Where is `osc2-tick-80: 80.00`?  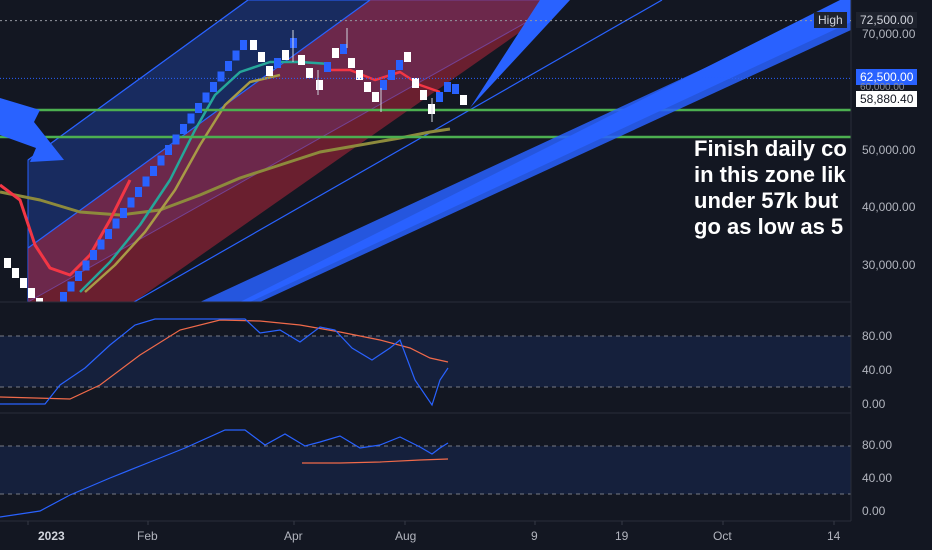
osc2-tick-80: 80.00 is located at coordinates (877, 445).